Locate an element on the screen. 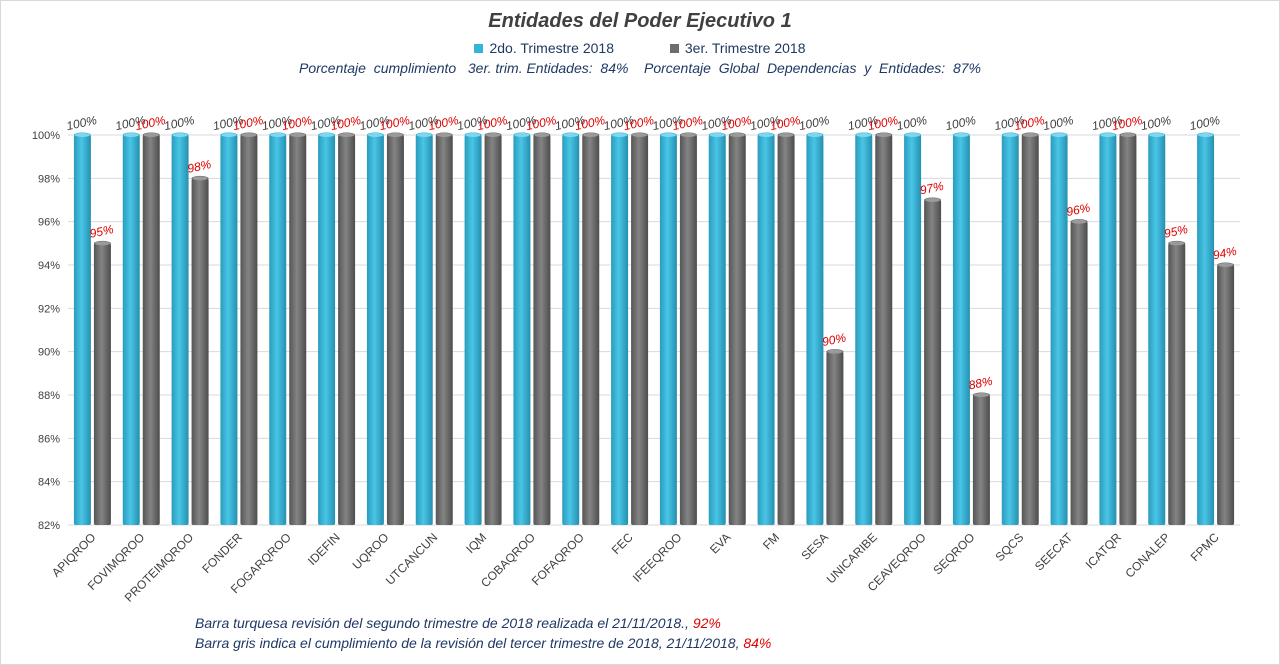  y-tick-label: 84% is located at coordinates (49, 483).